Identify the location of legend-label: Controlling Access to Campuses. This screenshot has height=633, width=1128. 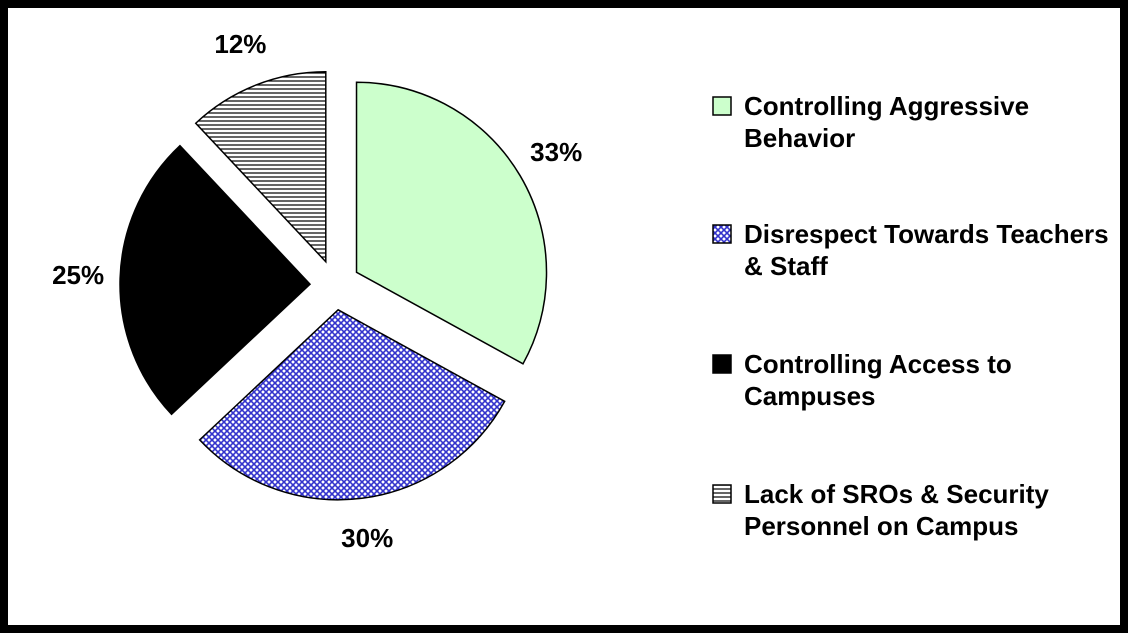
(878, 380).